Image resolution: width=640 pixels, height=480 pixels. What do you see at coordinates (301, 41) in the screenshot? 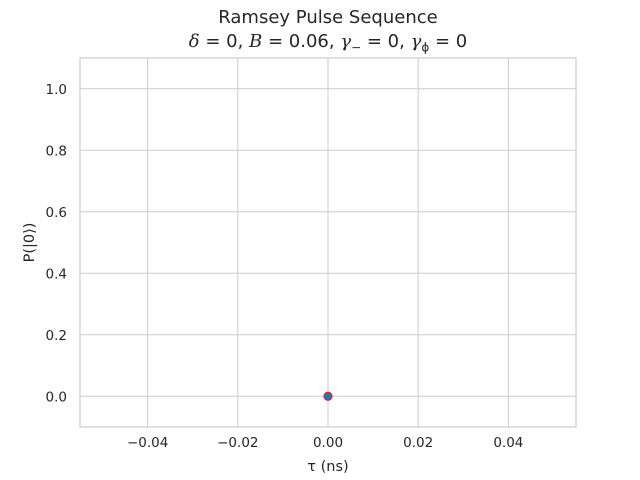
I see `b-value: = 0.06,` at bounding box center [301, 41].